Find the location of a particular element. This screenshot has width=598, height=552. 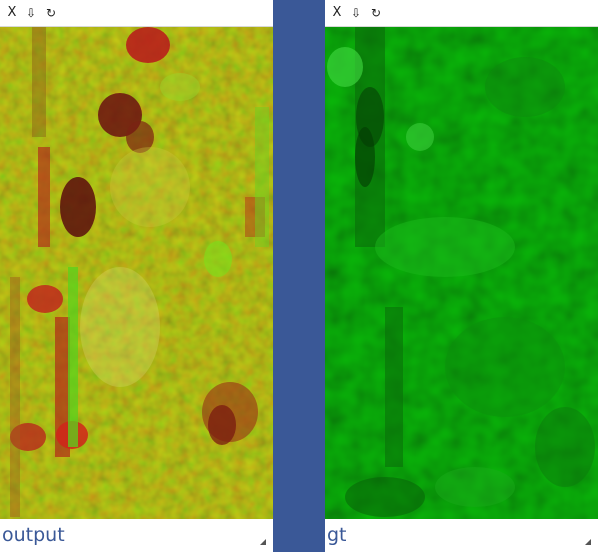

gt-footer: gt is located at coordinates (461, 535).